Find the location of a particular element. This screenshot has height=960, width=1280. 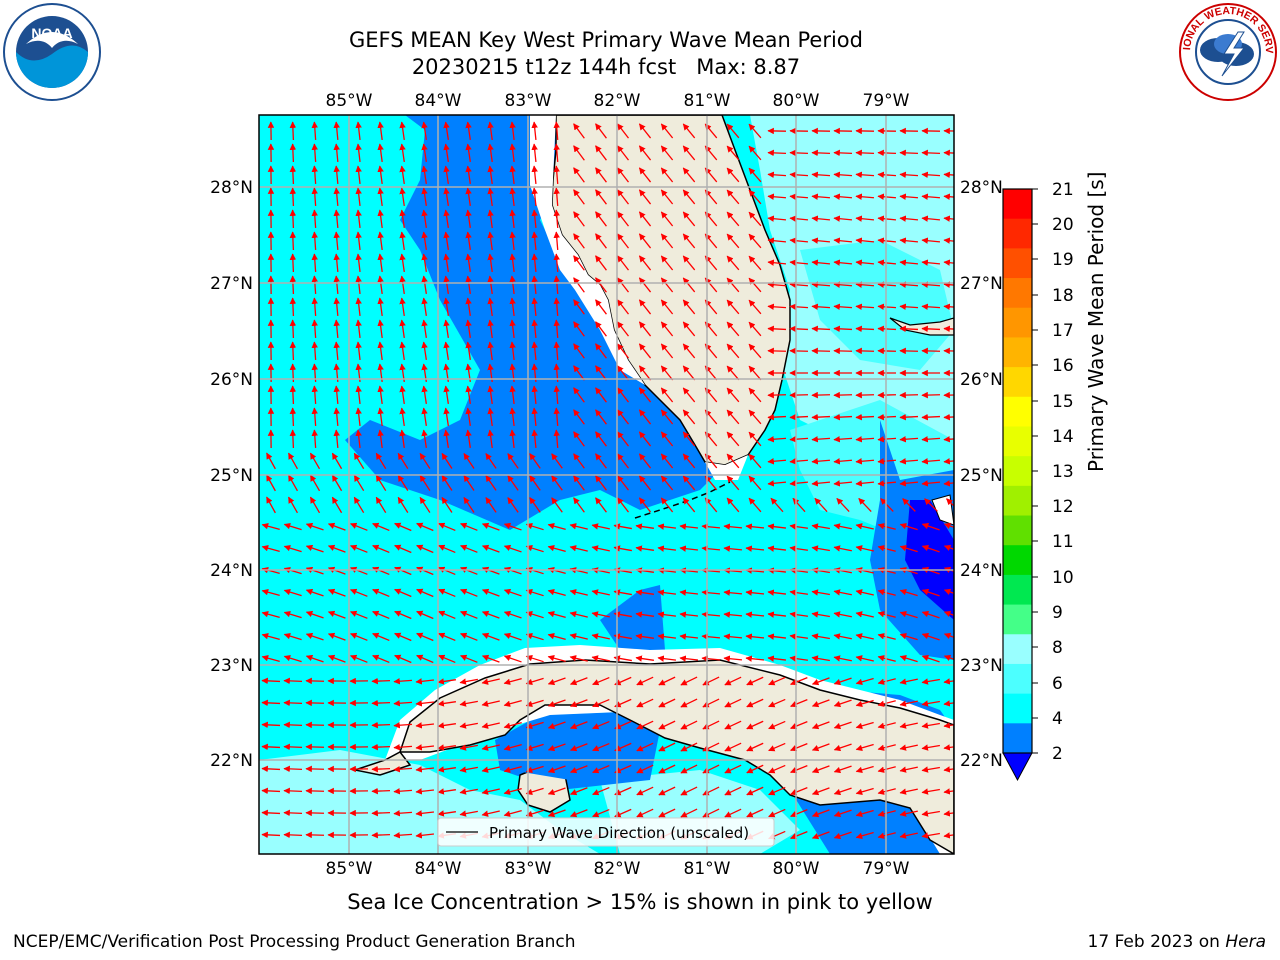

map-legend: Primary Wave Direction (unscaled) is located at coordinates (606, 832).